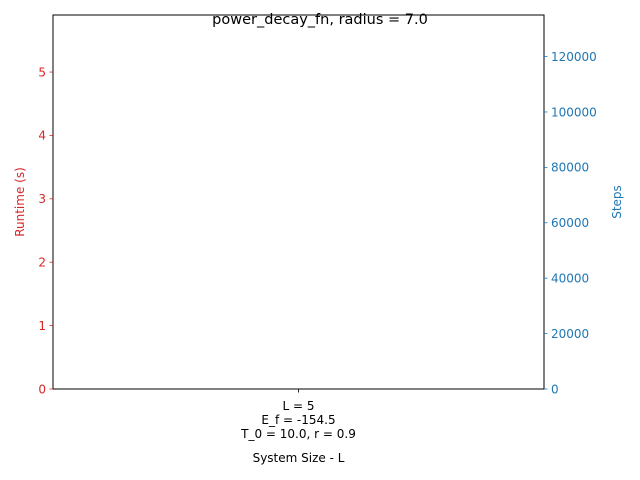  What do you see at coordinates (555, 389) in the screenshot?
I see `right-y-tick-label: 0` at bounding box center [555, 389].